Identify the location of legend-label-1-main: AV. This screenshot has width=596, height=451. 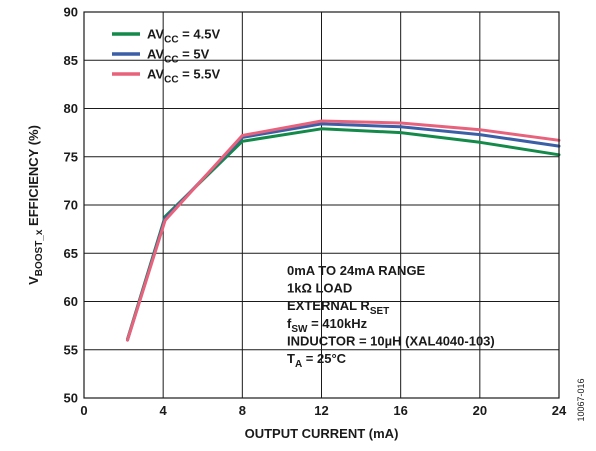
(155, 54).